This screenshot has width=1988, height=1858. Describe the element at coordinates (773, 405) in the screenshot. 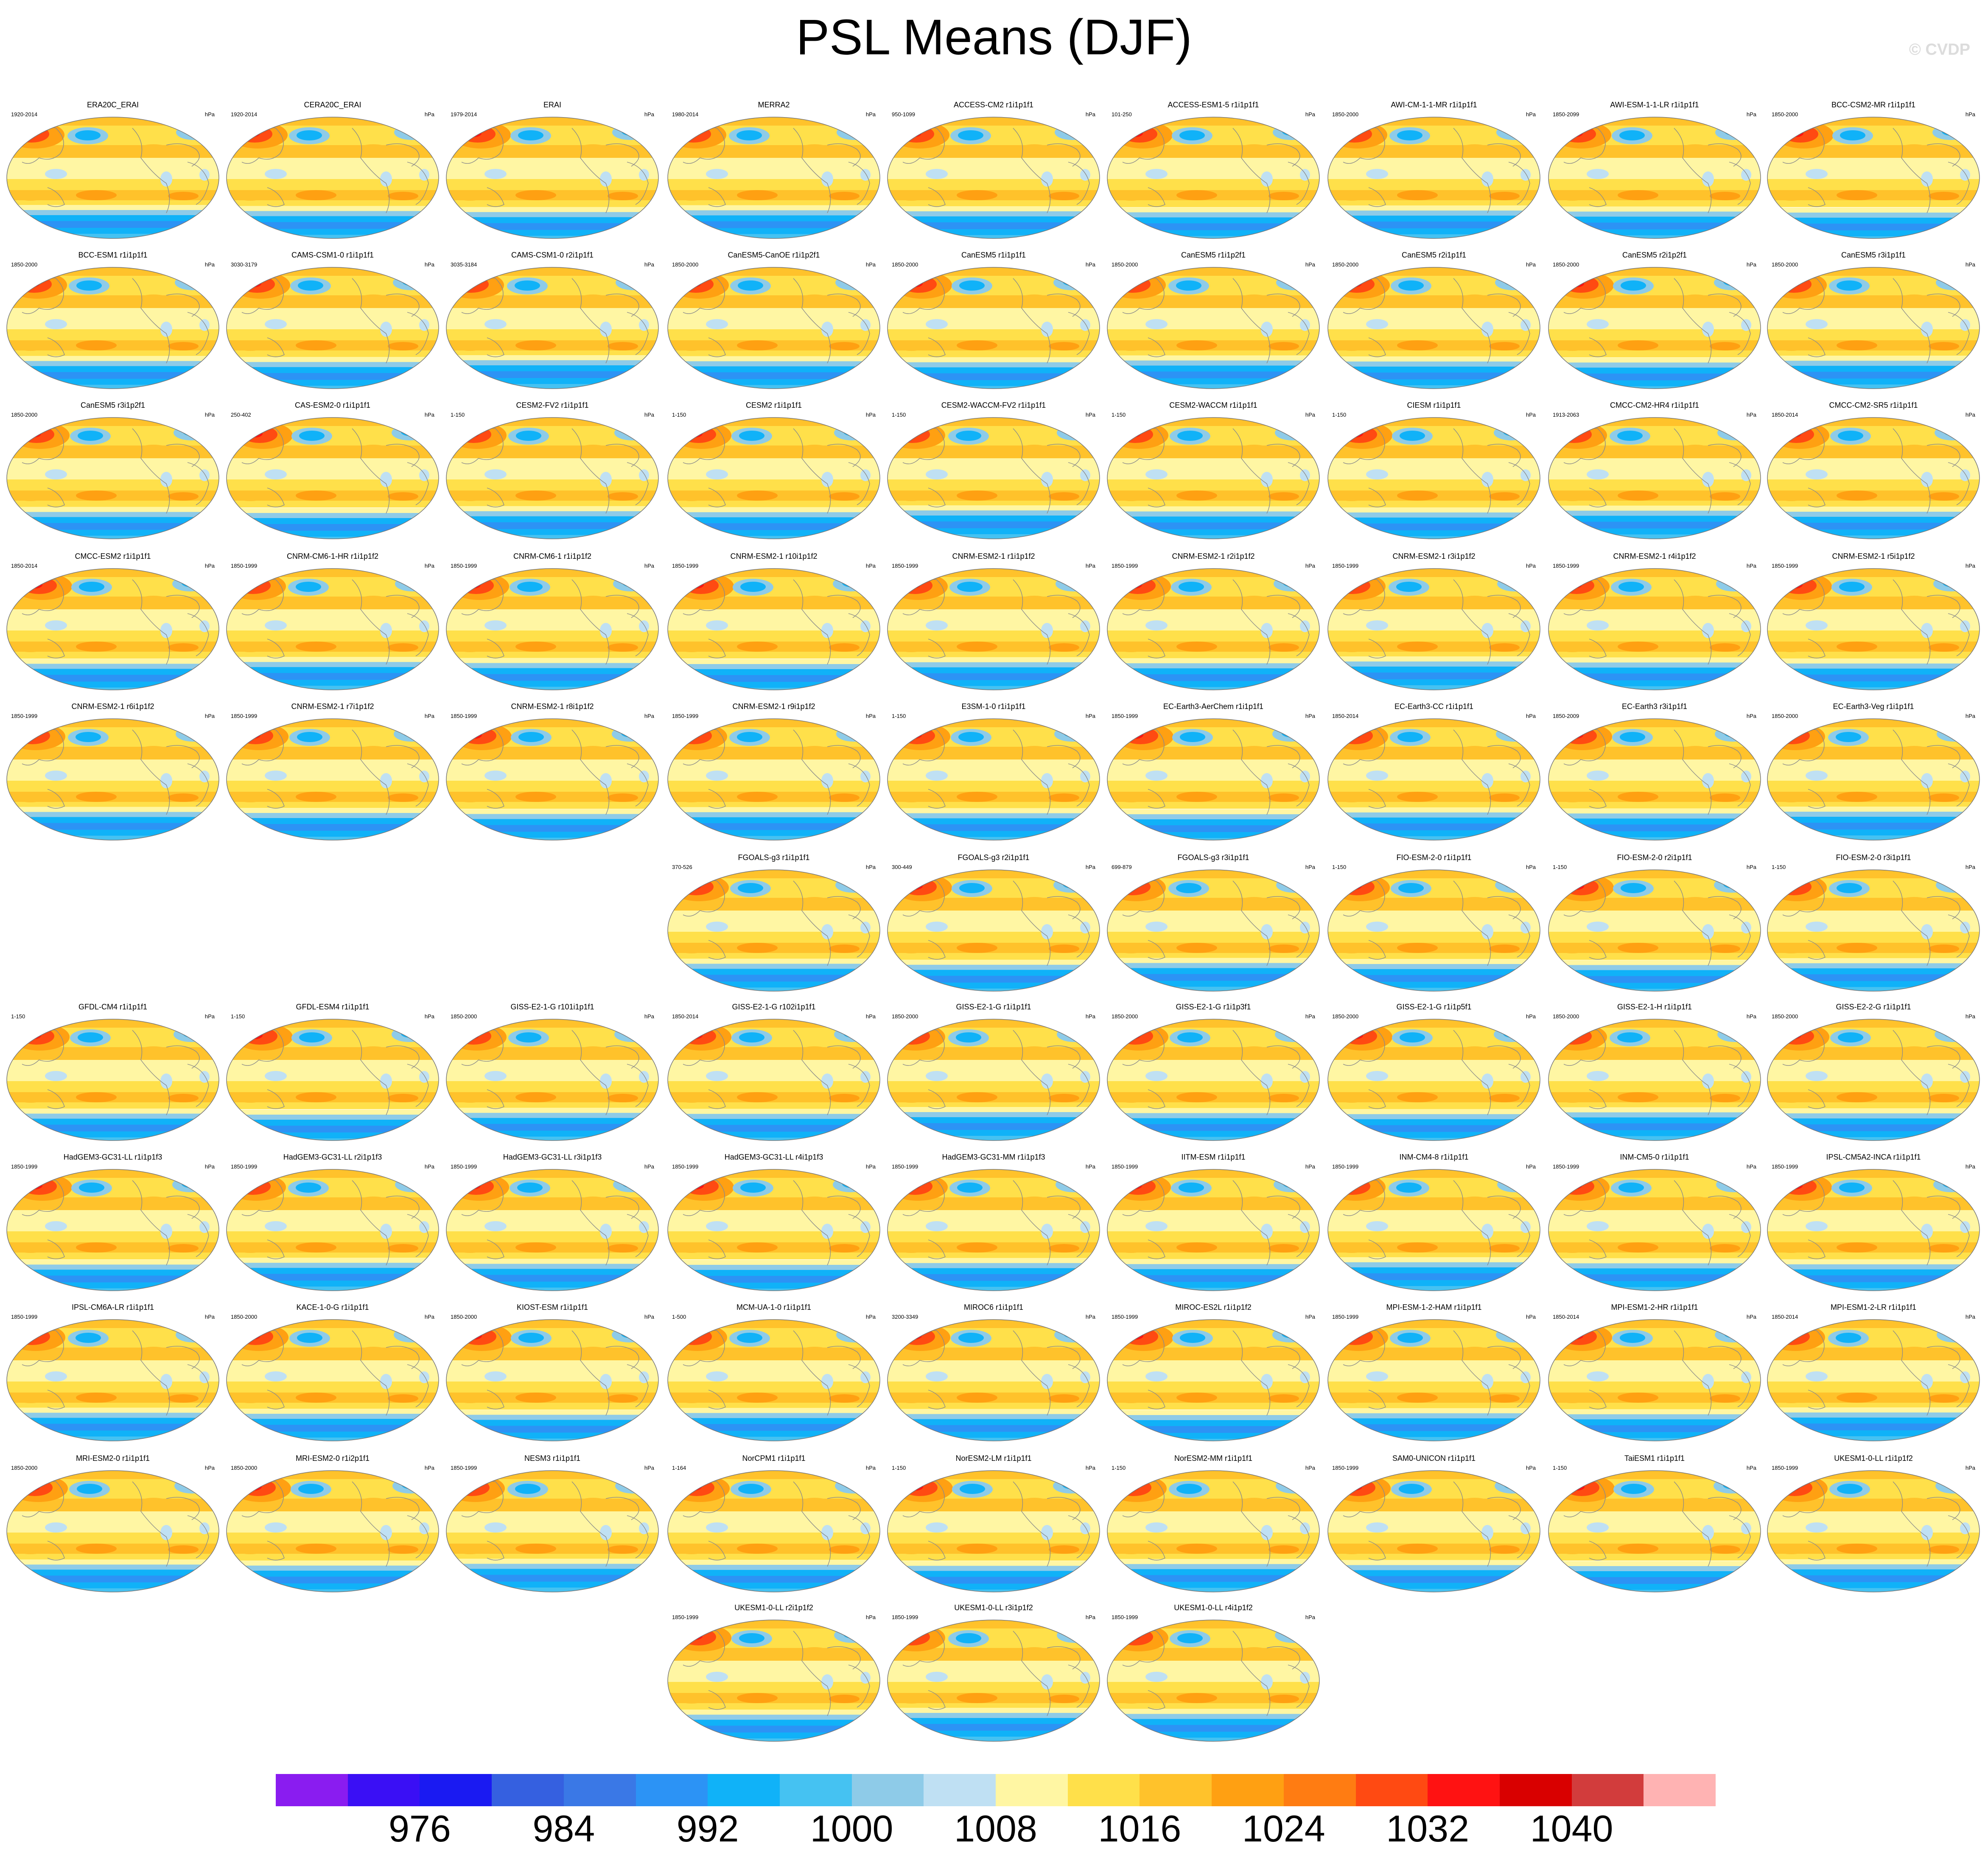

I see `panel-title: CESM2 r1i1p1f1` at that location.